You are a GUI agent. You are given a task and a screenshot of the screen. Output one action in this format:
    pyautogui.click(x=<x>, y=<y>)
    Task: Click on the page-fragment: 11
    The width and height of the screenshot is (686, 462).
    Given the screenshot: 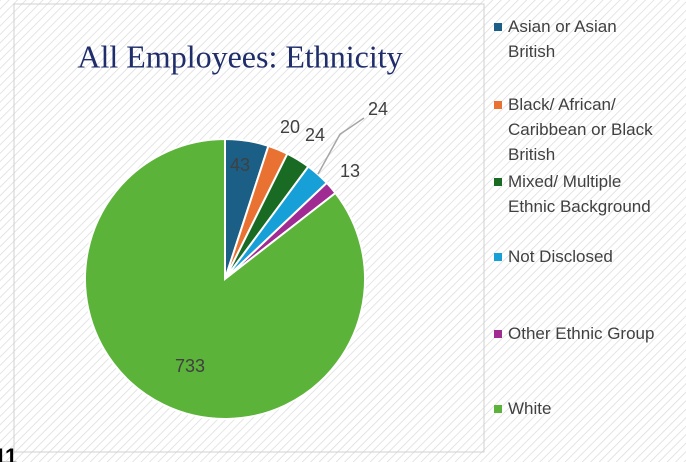 What is the action you would take?
    pyautogui.click(x=8, y=453)
    